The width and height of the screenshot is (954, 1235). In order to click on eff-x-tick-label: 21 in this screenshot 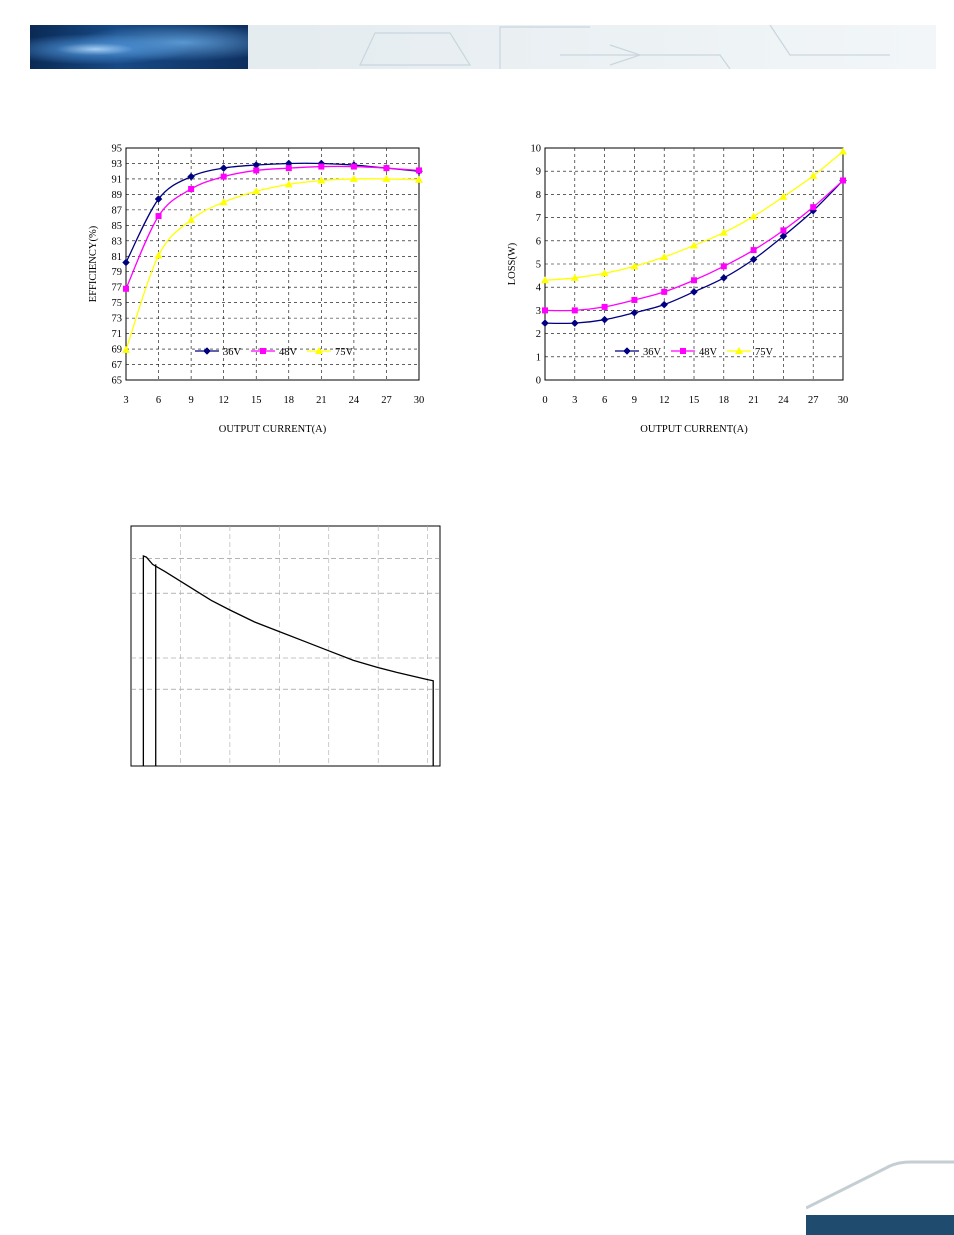, I will do `click(321, 400)`.